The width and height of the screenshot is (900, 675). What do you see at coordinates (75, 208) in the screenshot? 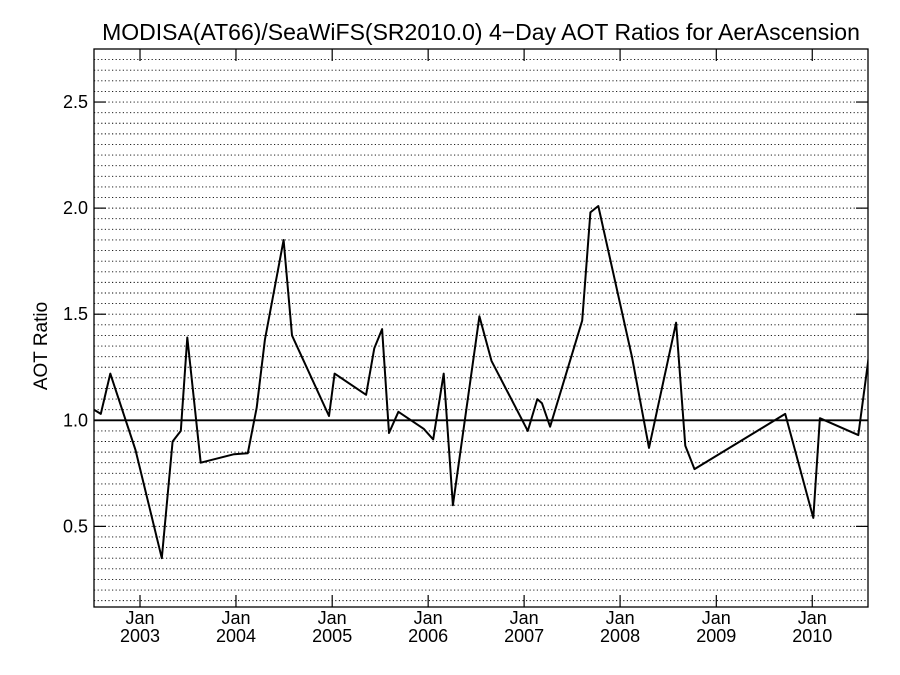
I see `y-tick-label: 2.0` at bounding box center [75, 208].